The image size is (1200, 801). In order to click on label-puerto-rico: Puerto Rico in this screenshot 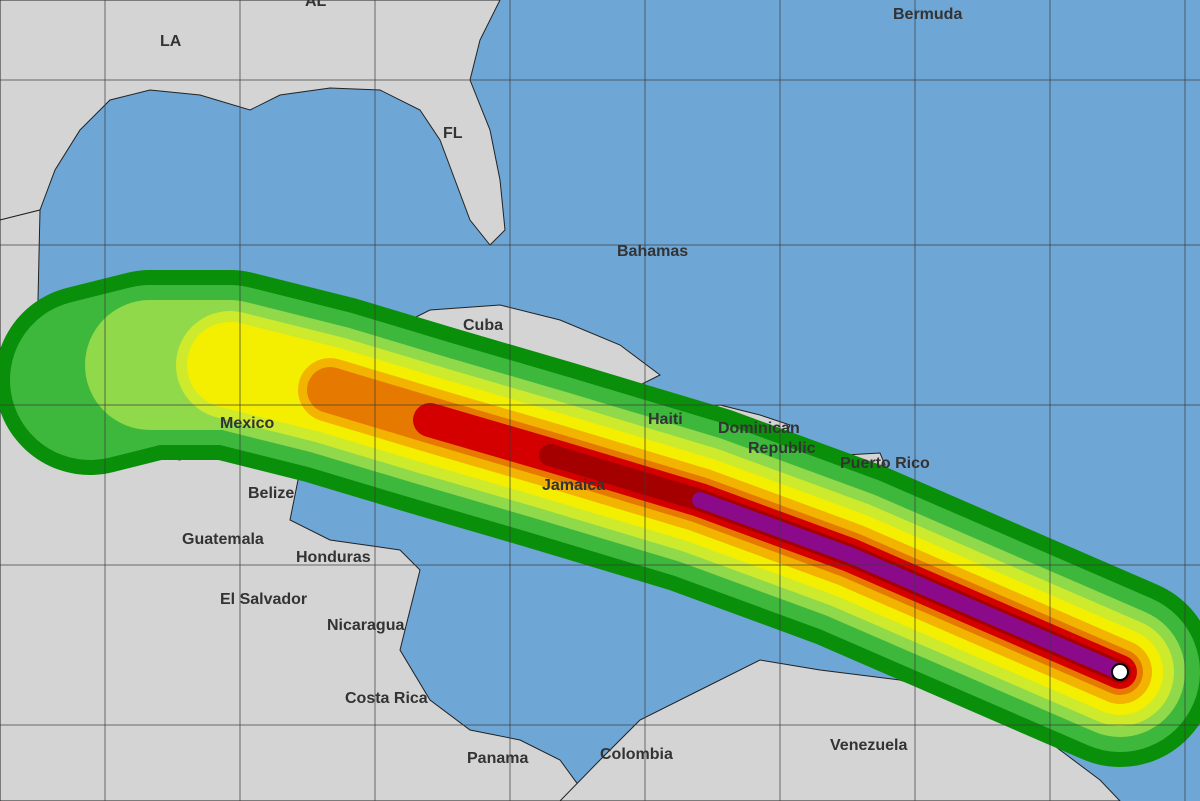, I will do `click(885, 463)`.